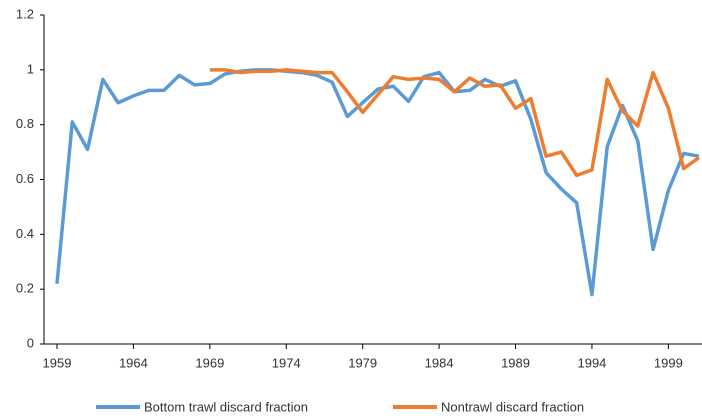  Describe the element at coordinates (25, 13) in the screenshot. I see `y-tick-label: 1.2` at that location.